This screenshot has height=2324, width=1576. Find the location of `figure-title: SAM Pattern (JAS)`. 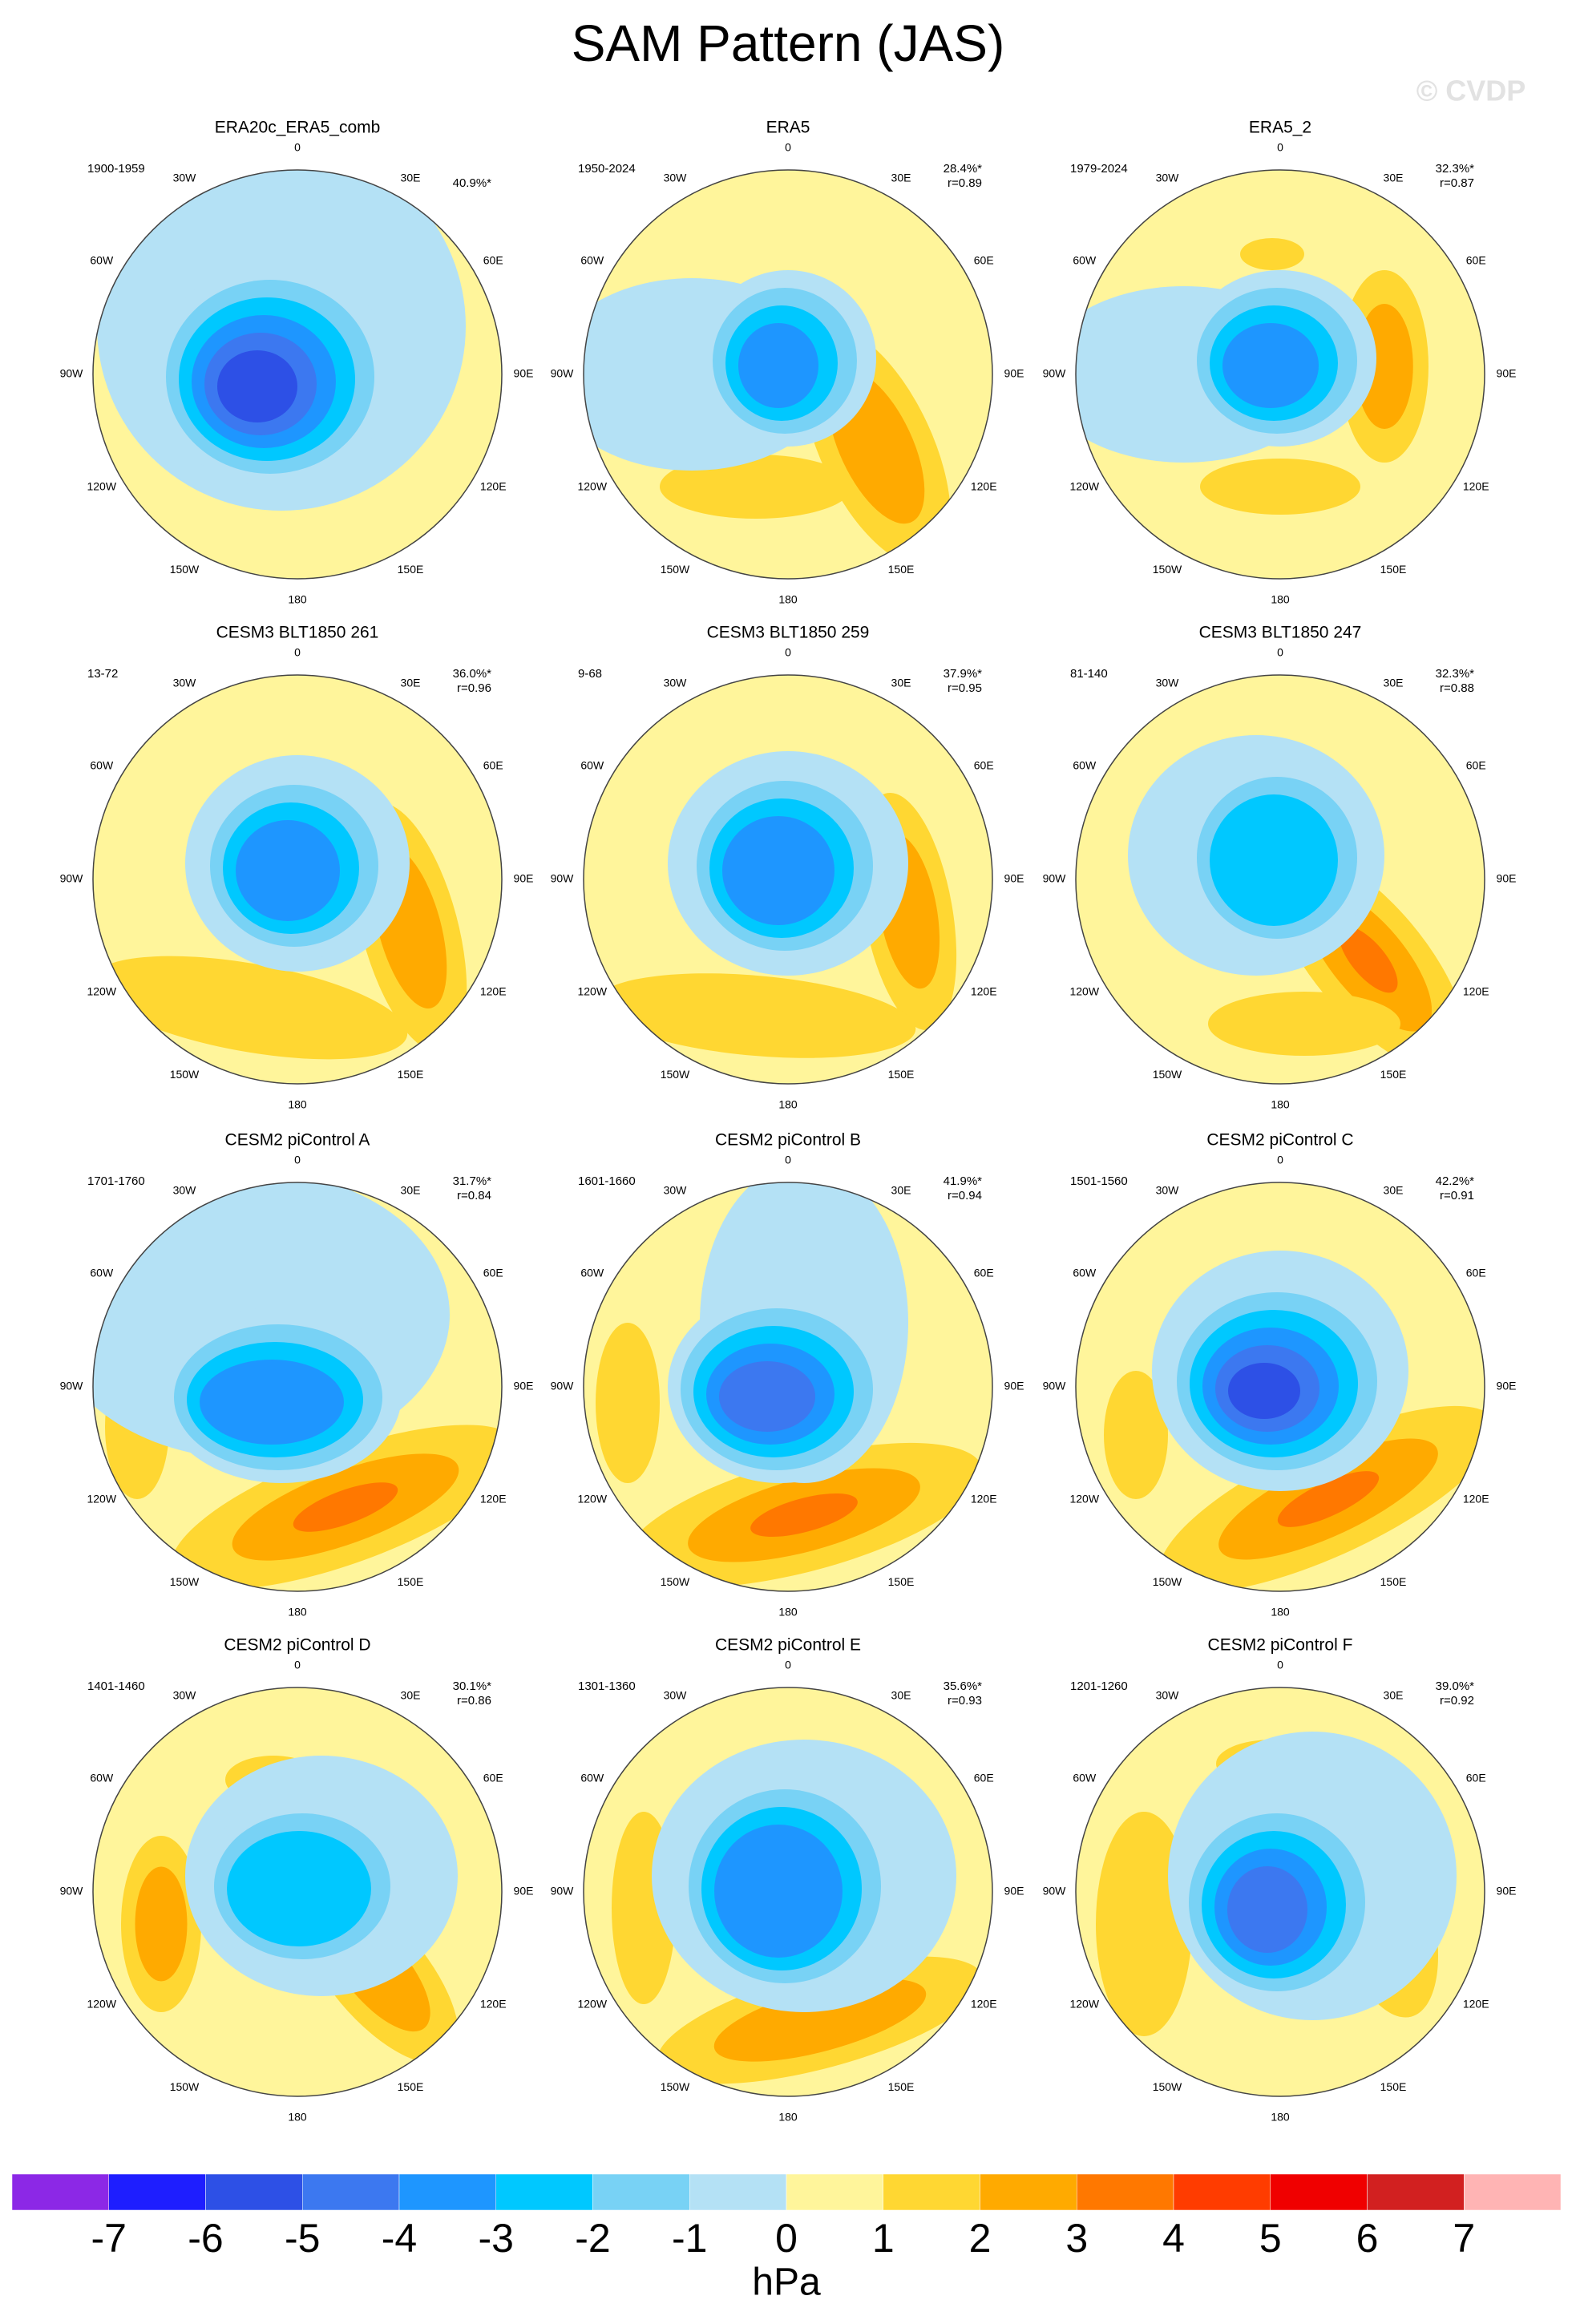

figure-title: SAM Pattern (JAS) is located at coordinates (788, 43).